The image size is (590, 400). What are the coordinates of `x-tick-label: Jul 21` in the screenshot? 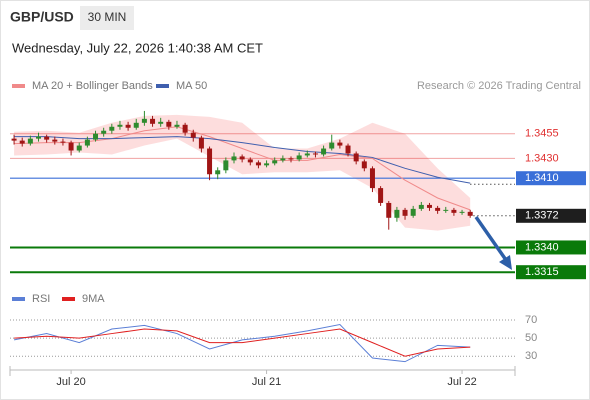 It's located at (266, 382).